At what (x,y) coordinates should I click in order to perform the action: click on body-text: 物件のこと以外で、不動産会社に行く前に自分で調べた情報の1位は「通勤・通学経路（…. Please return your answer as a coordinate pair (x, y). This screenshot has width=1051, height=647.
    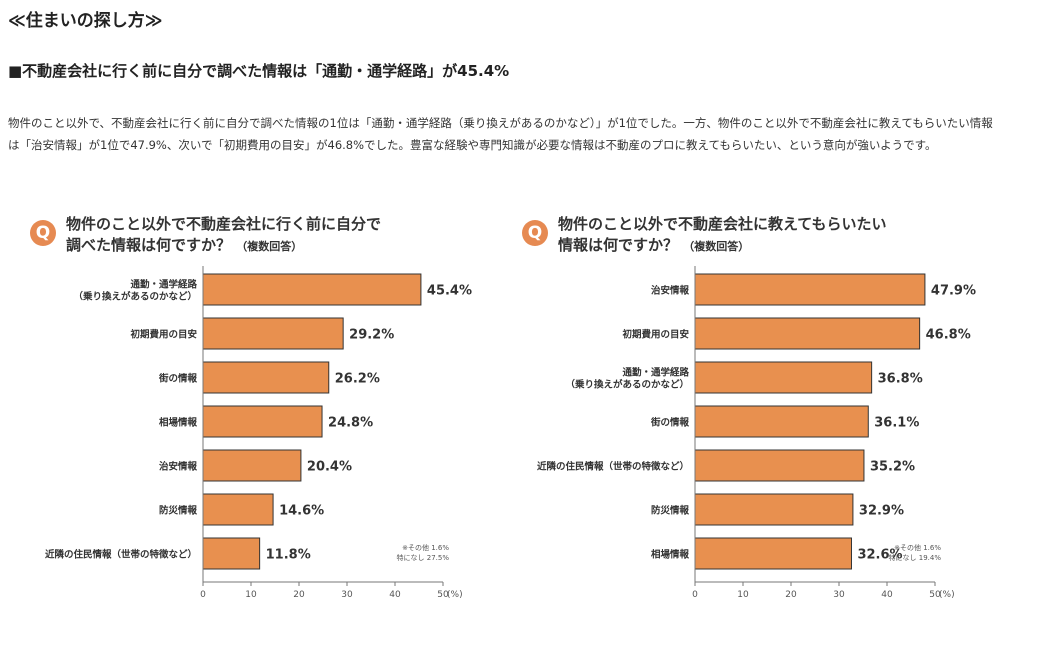
    Looking at the image, I should click on (500, 134).